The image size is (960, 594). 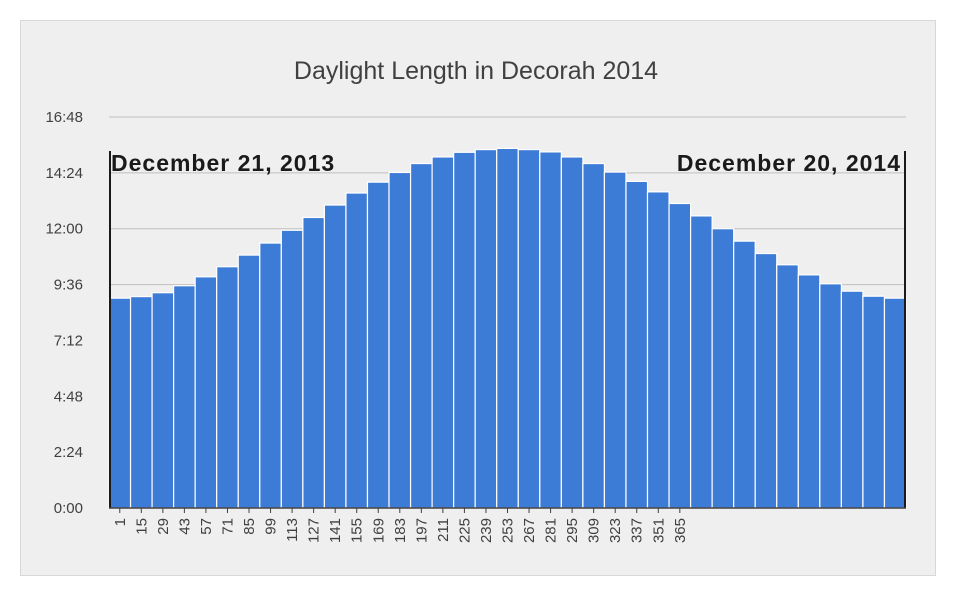 I want to click on annotation-end-date: December 20, 2014, so click(x=789, y=163).